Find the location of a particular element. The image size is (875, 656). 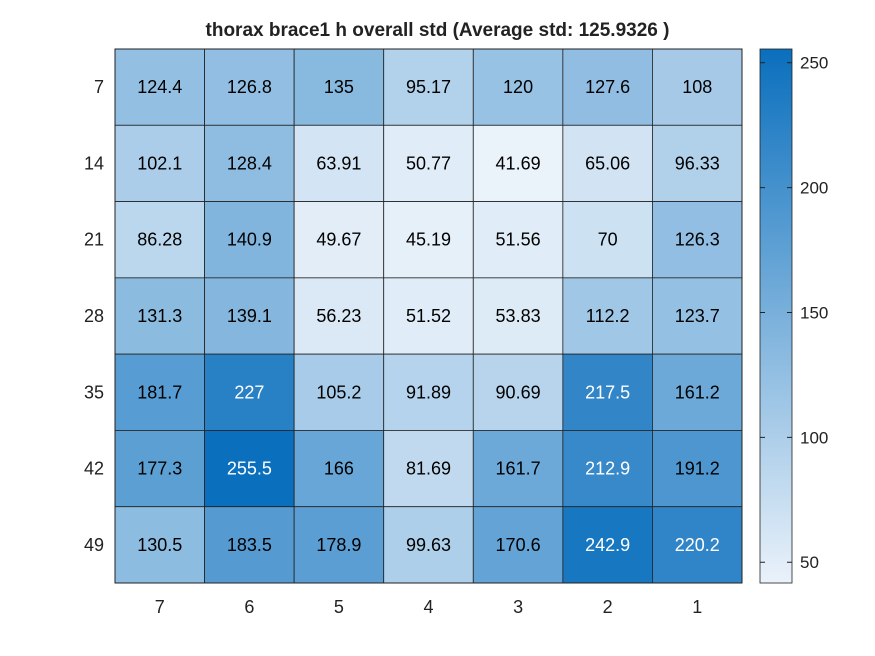

cell-value-label: 112.2 is located at coordinates (608, 316).